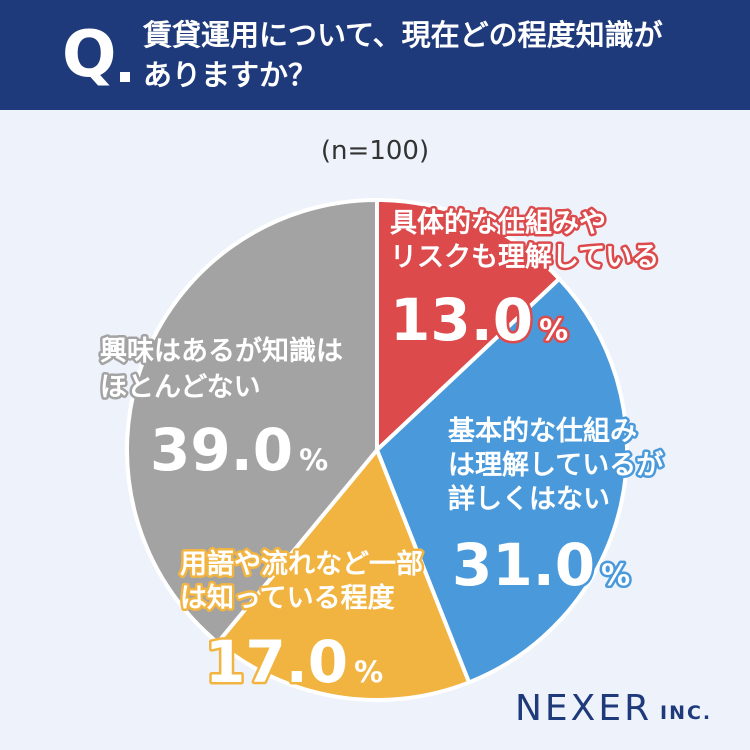 This screenshot has width=750, height=750. I want to click on slice-value-1: 13.0%, so click(479, 320).